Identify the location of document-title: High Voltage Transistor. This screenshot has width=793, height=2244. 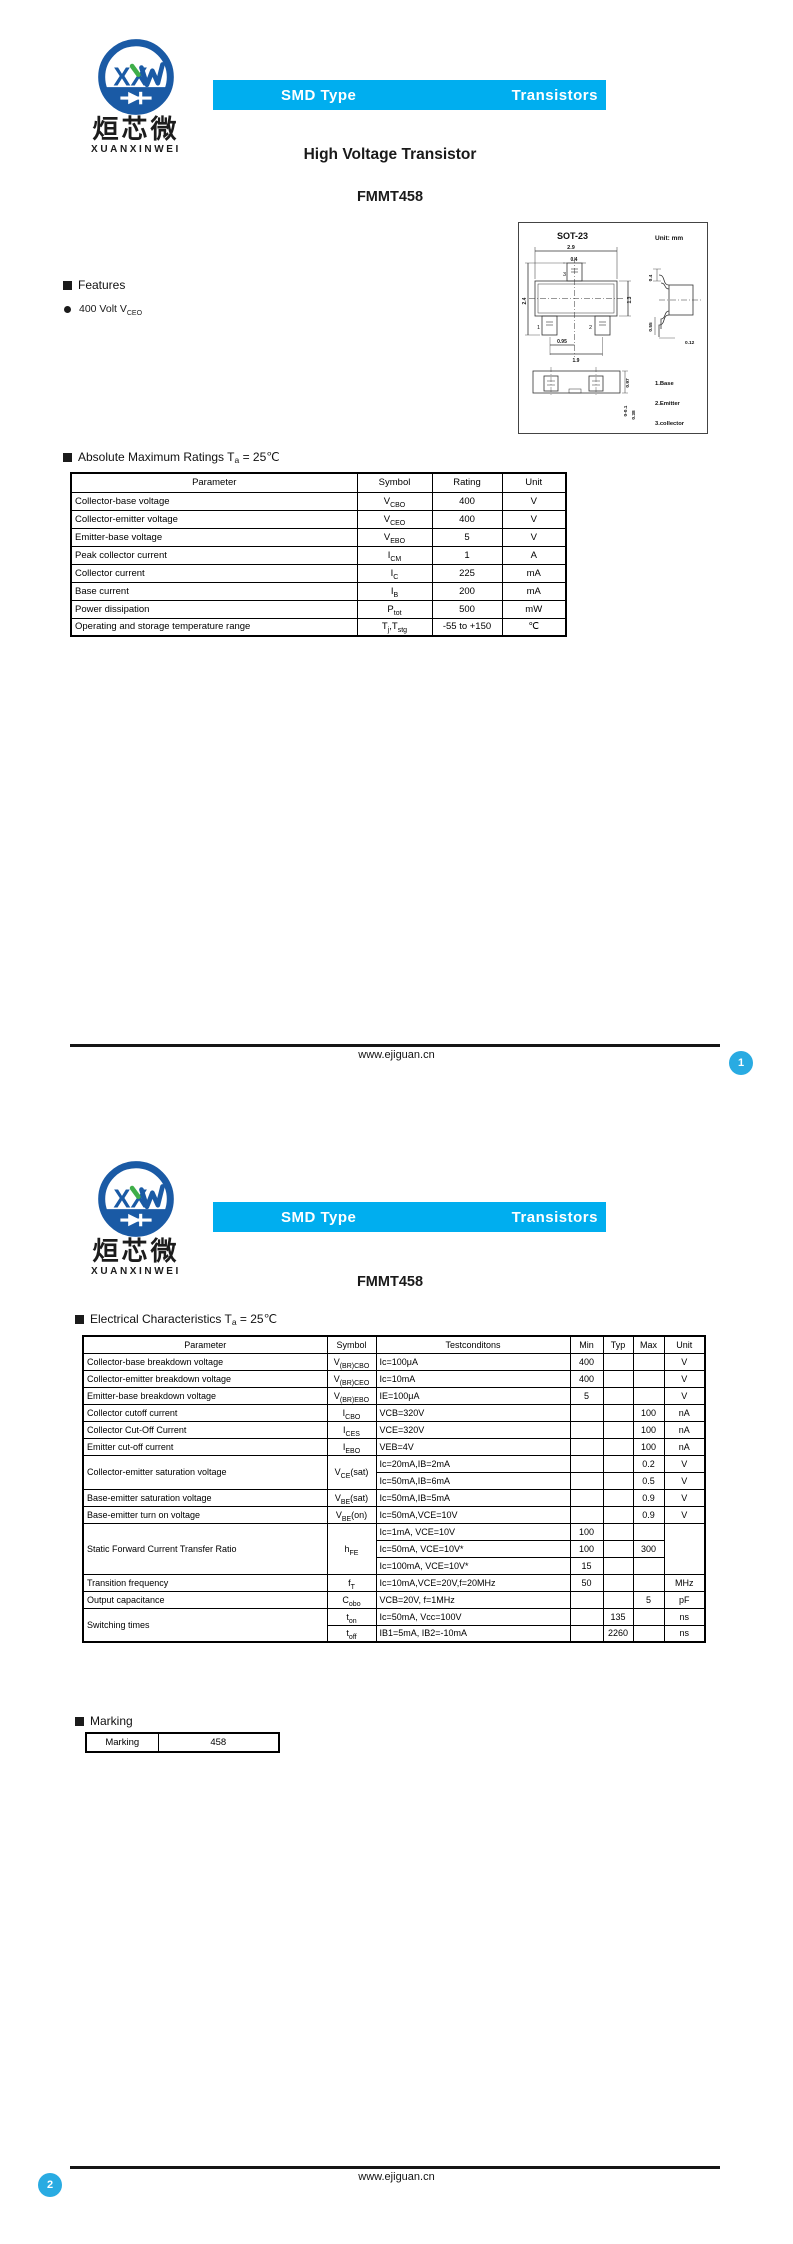
(390, 154).